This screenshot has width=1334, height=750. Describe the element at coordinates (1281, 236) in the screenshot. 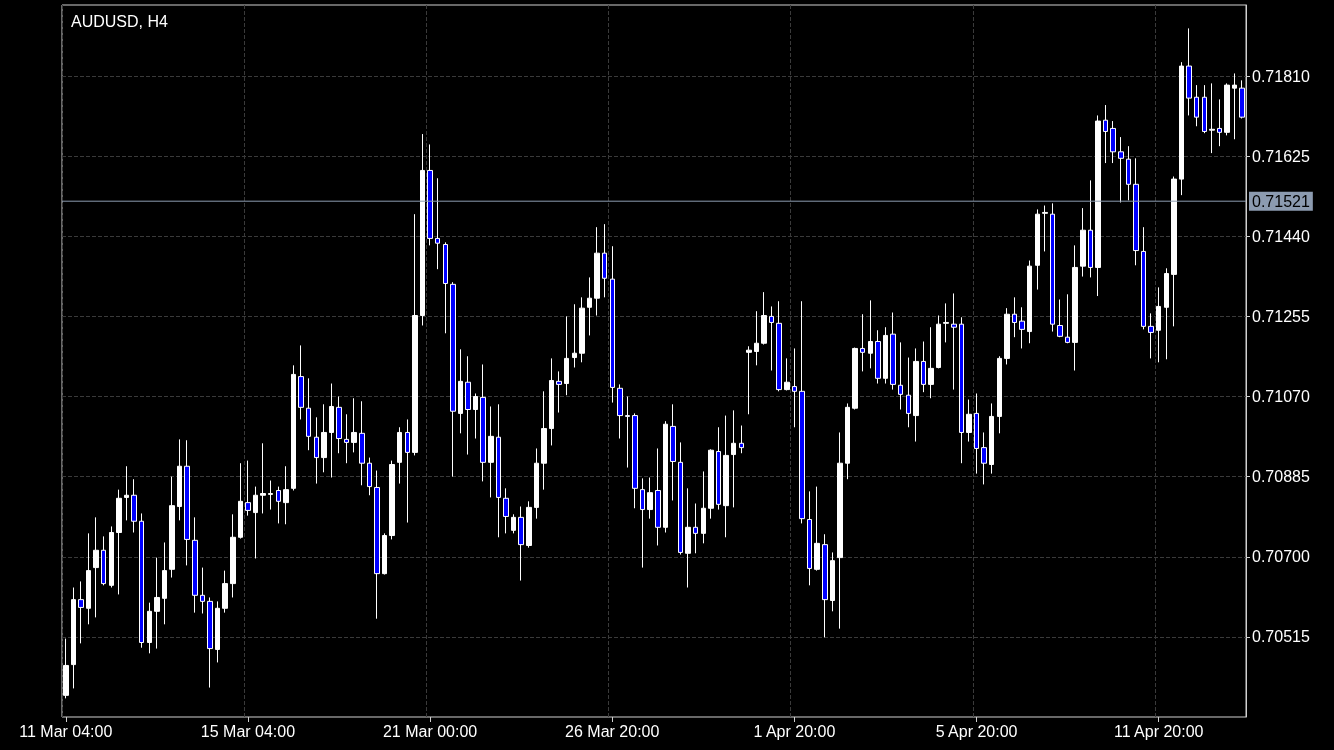

I see `y-tick-label: 0.71440` at that location.